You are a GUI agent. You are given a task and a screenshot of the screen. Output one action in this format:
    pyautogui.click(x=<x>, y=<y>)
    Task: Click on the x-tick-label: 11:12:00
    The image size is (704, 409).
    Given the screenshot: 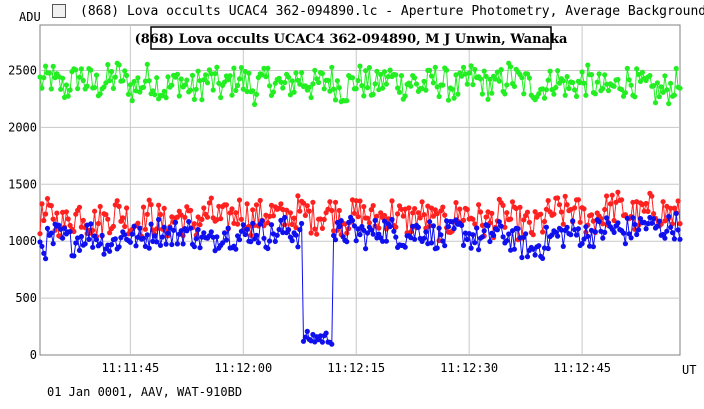 What is the action you would take?
    pyautogui.click(x=243, y=368)
    